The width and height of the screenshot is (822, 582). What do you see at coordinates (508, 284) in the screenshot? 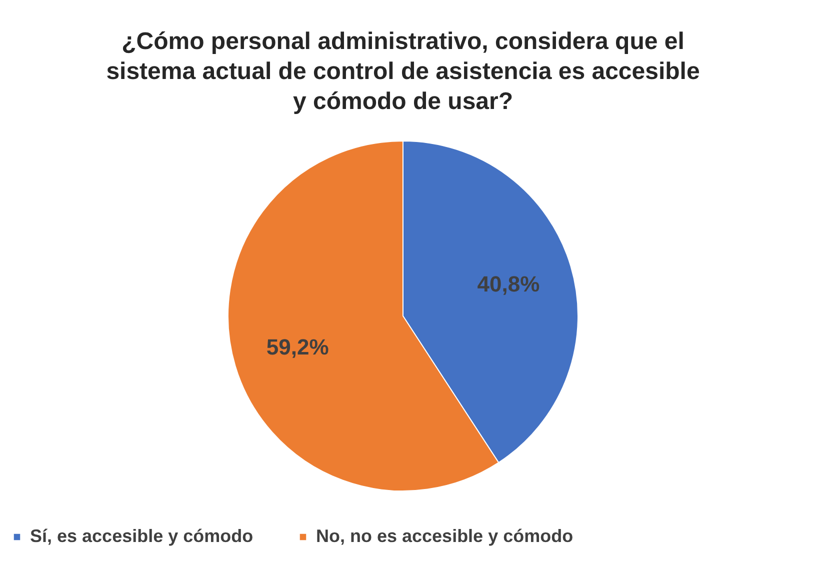
I see `data-label: 40,8%` at bounding box center [508, 284].